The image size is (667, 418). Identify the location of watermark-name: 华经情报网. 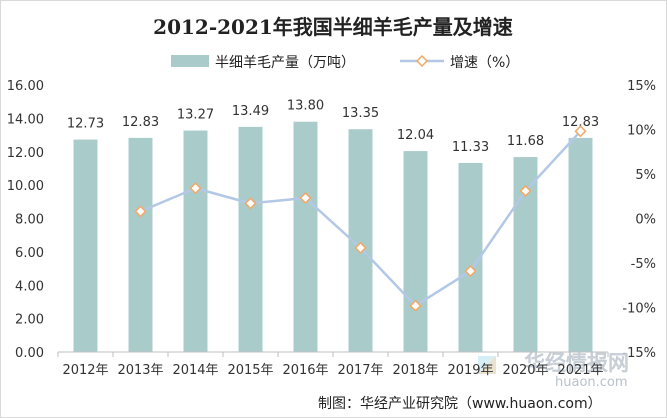
(576, 363).